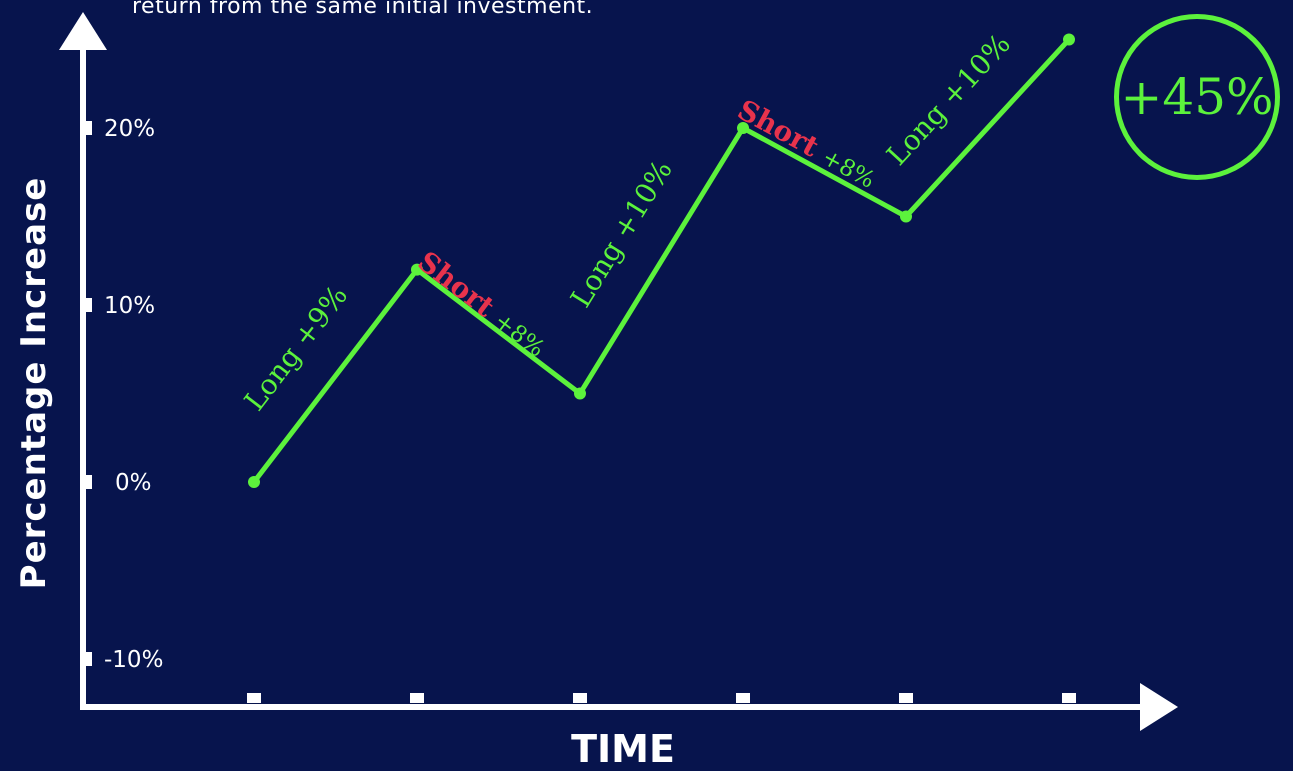 The image size is (1293, 771). I want to click on y-tick-label: 0%, so click(133, 483).